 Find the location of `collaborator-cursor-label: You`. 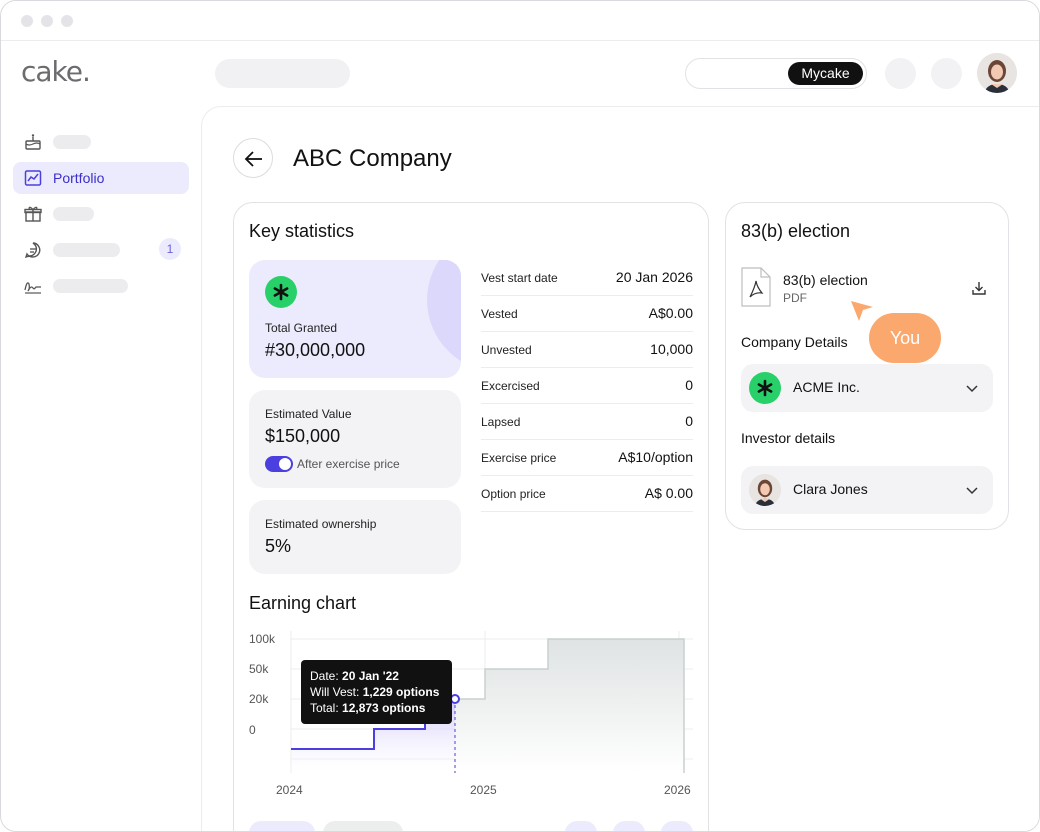

collaborator-cursor-label: You is located at coordinates (905, 338).